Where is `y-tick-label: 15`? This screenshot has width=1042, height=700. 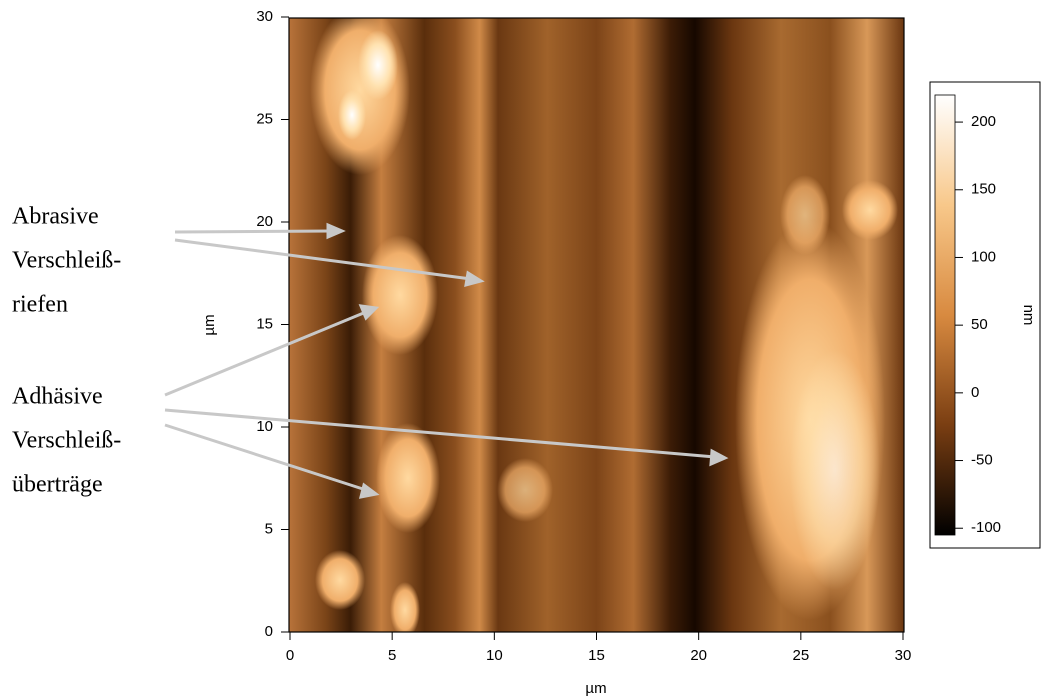
y-tick-label: 15 is located at coordinates (264, 323).